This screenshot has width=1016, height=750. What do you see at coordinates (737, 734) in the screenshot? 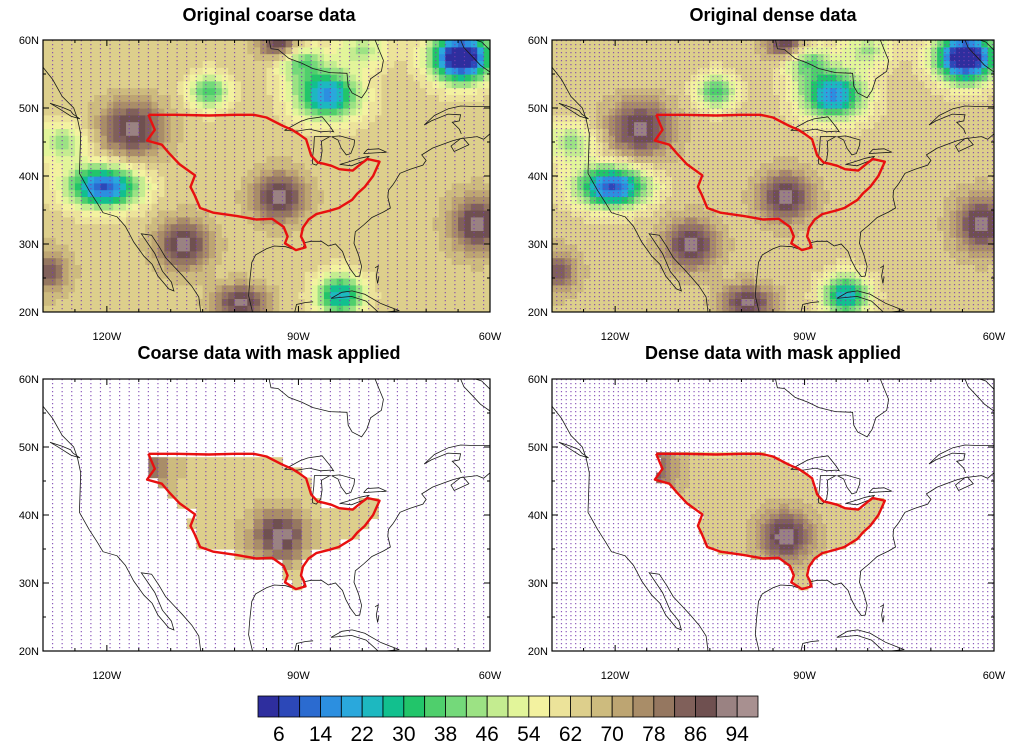
I see `colorbar-label: 94` at bounding box center [737, 734].